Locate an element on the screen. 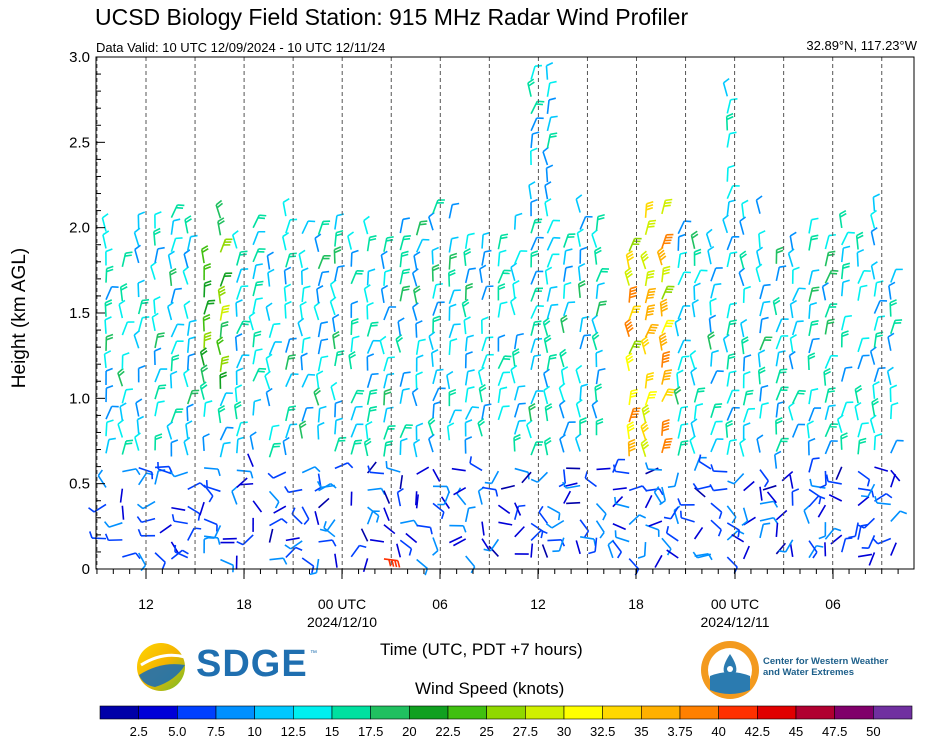  x-tick-label: 06 is located at coordinates (833, 604).